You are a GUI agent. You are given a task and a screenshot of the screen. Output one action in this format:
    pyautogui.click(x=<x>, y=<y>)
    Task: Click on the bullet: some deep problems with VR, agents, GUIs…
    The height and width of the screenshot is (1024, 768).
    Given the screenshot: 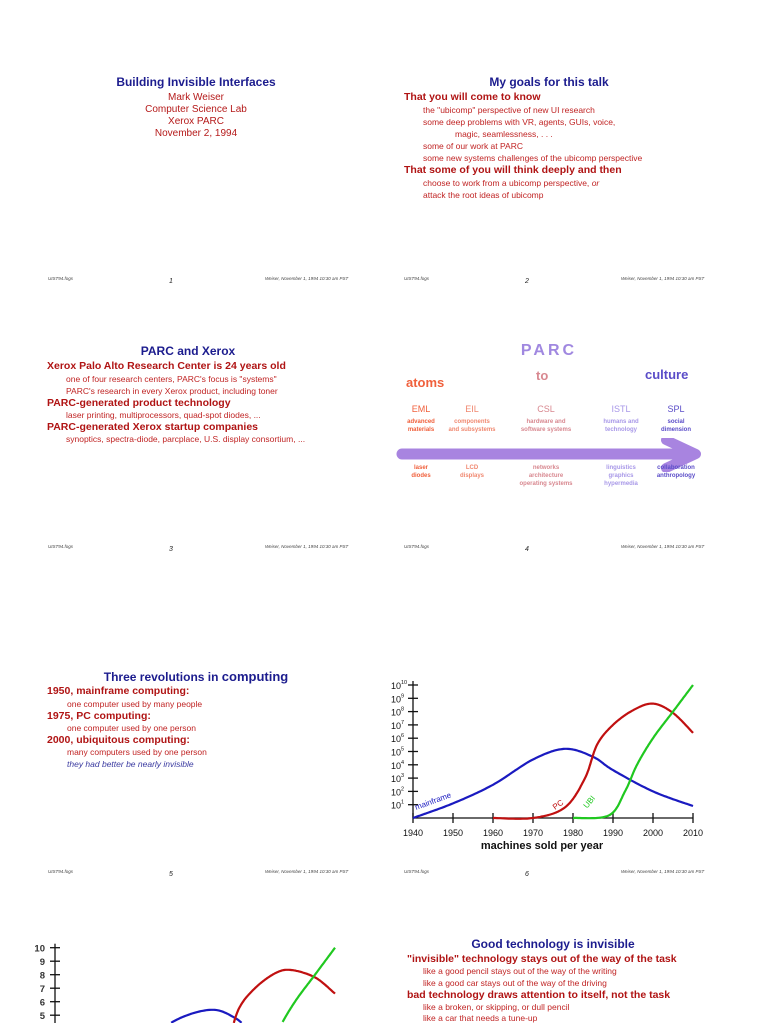 What is the action you would take?
    pyautogui.click(x=519, y=122)
    